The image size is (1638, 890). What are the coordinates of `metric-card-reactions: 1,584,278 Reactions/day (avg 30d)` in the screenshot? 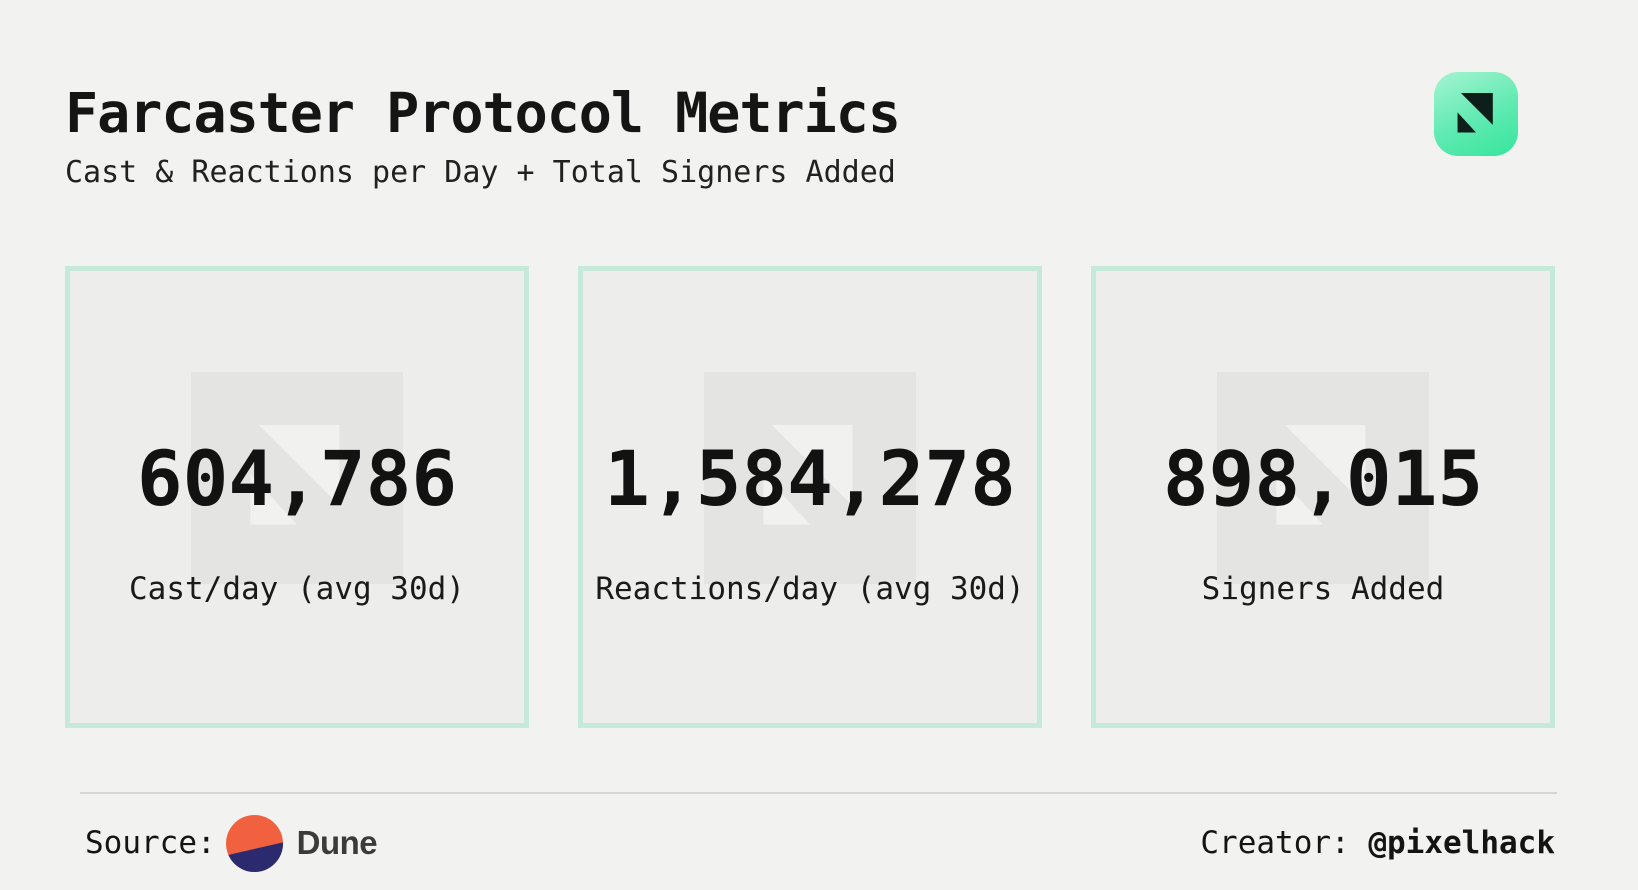 It's located at (810, 497).